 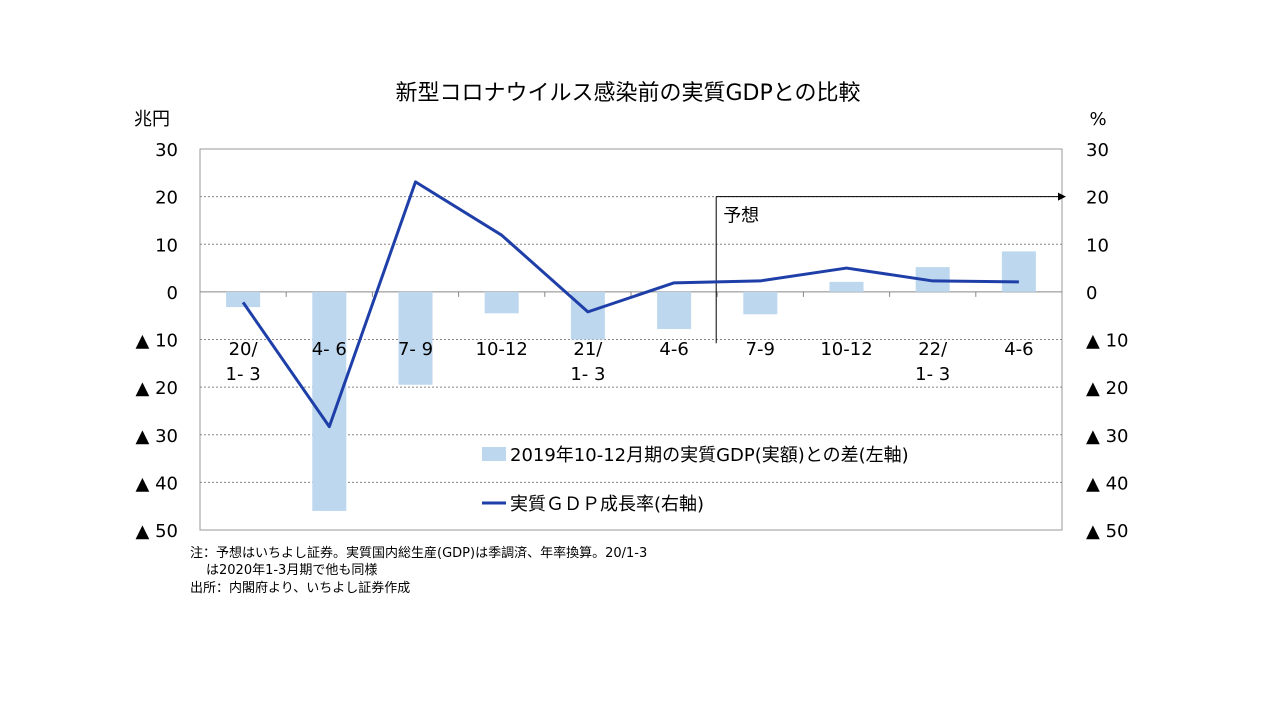 I want to click on left-tick-label: ▲ 40, so click(x=157, y=483).